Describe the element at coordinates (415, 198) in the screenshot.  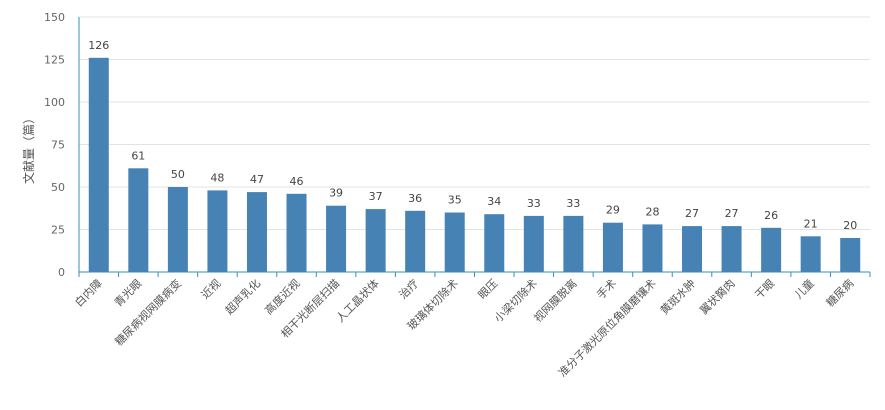
I see `bar-value-label: 36` at that location.